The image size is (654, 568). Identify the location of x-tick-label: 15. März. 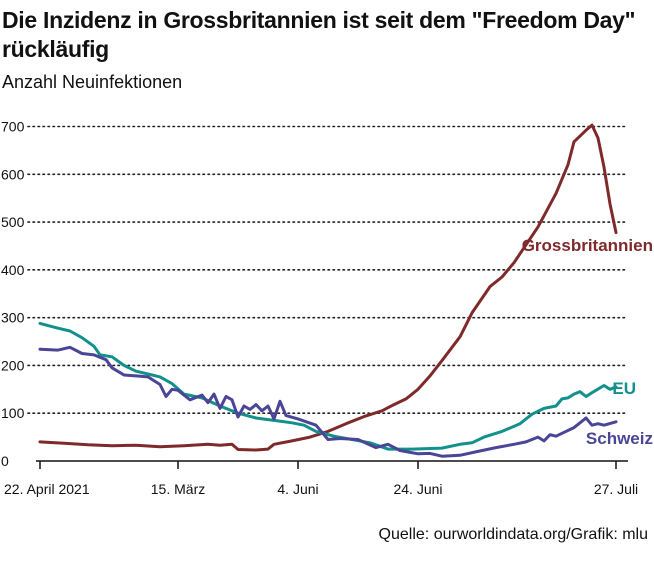
(178, 489).